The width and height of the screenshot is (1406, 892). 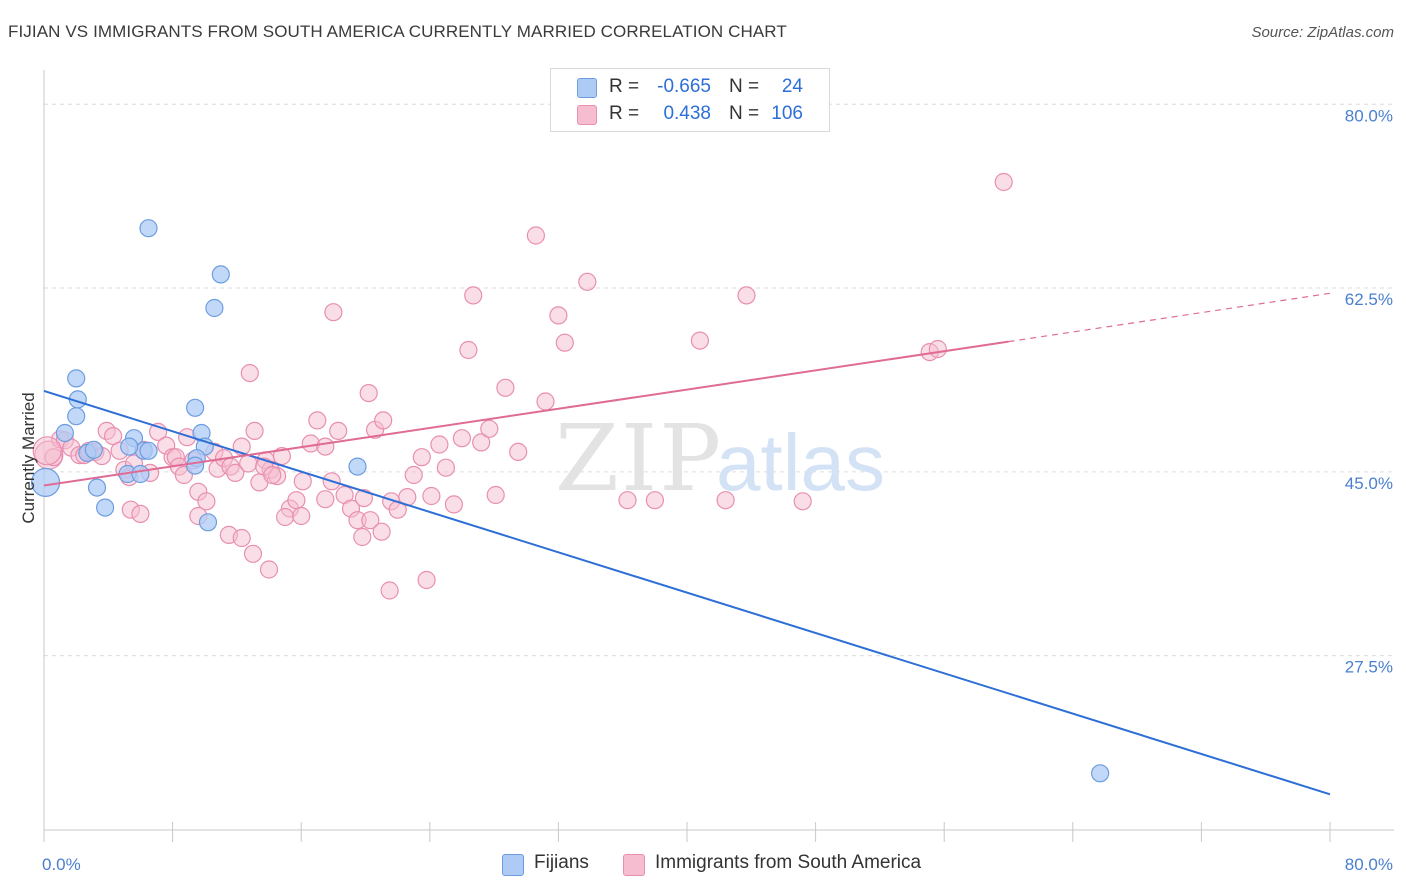 What do you see at coordinates (1369, 667) in the screenshot?
I see `y-tick-label: 27.5%` at bounding box center [1369, 667].